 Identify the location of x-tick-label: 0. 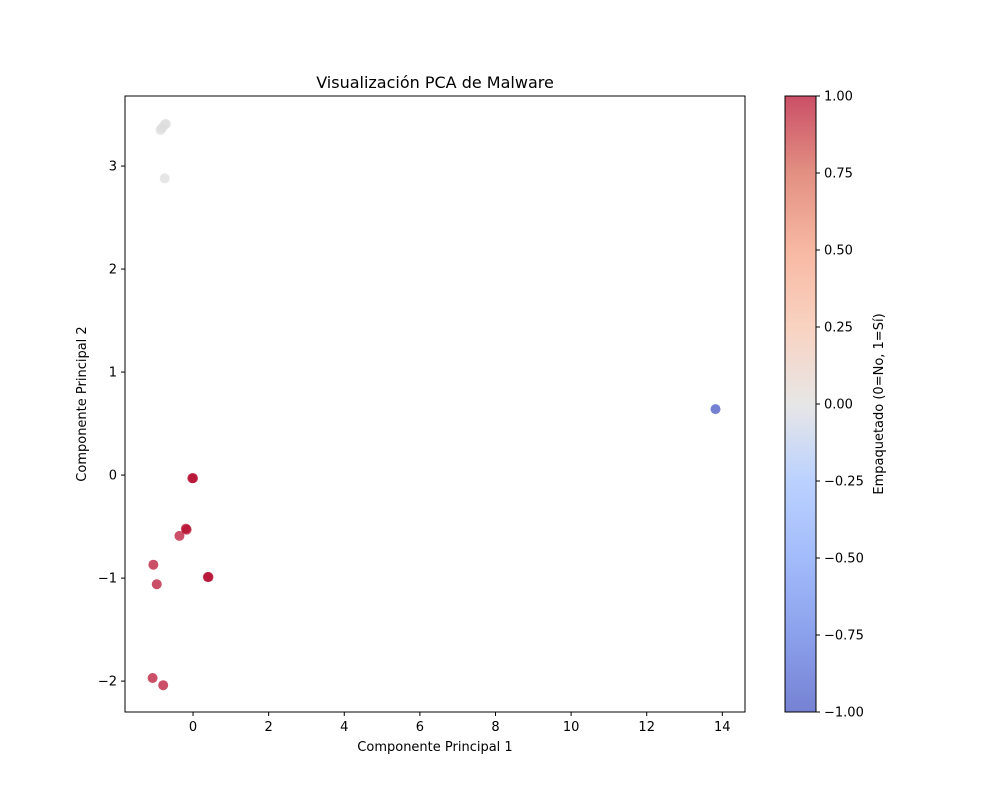
(193, 727).